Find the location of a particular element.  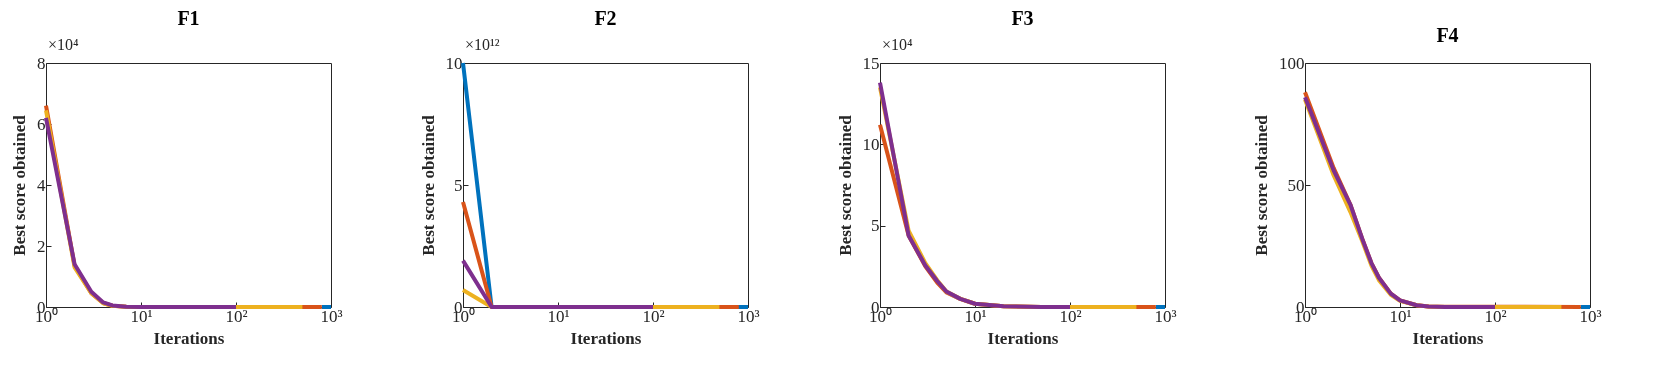

chart-title: F4 is located at coordinates (1447, 35).